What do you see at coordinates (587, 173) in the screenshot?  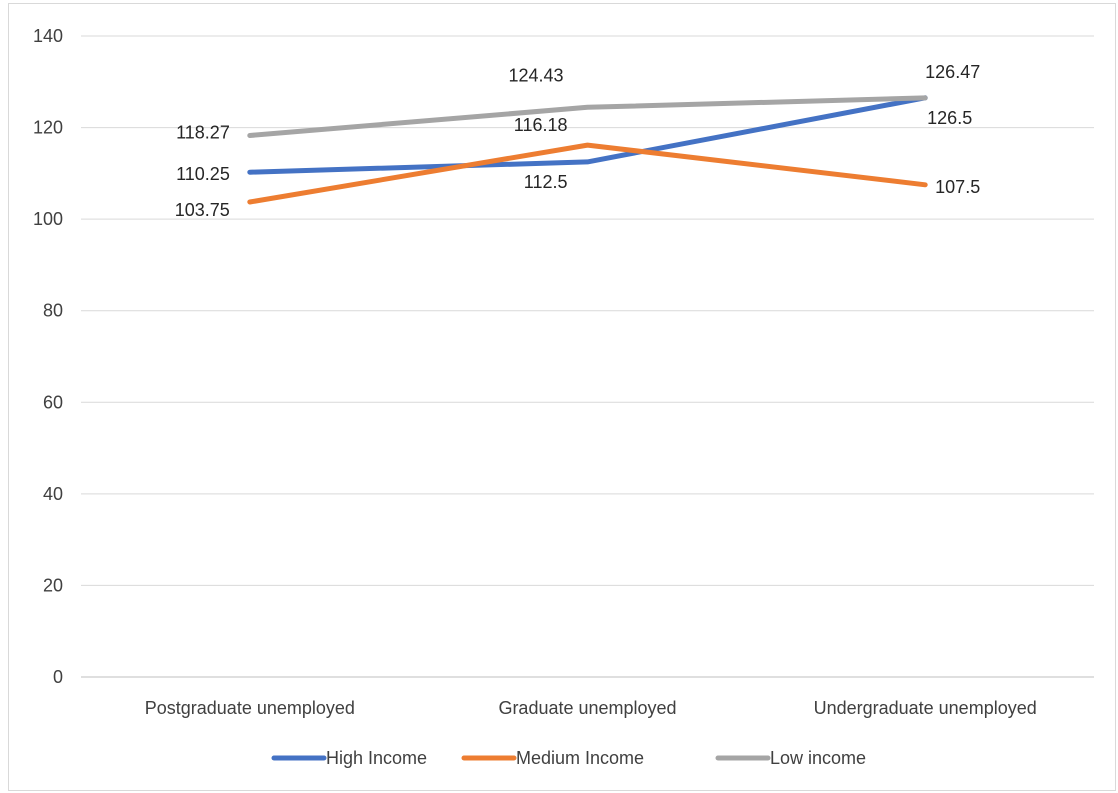 I see `series-line-medium-income` at bounding box center [587, 173].